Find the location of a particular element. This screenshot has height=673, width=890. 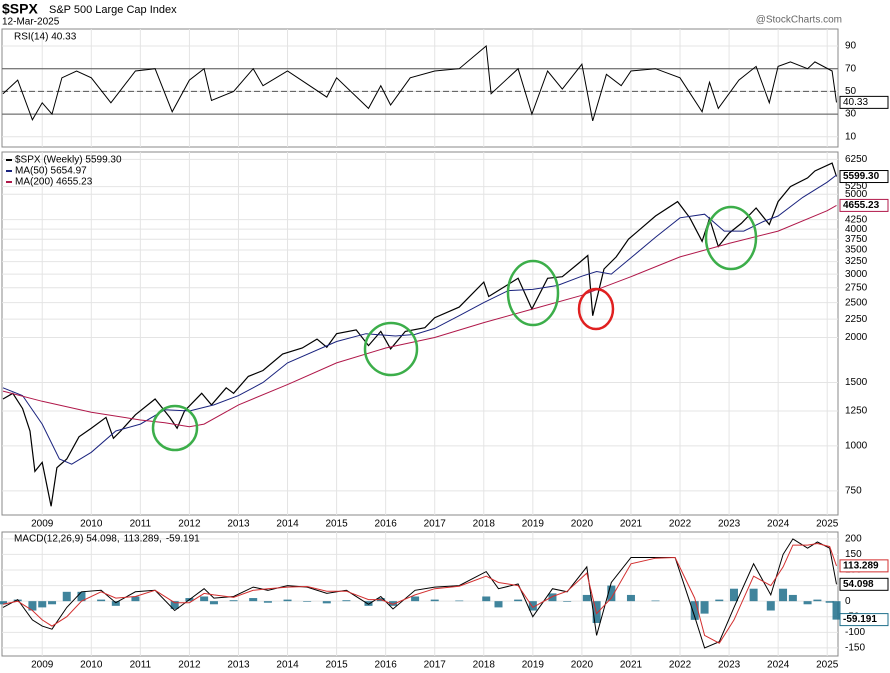

source: @StockCharts.com is located at coordinates (799, 20).